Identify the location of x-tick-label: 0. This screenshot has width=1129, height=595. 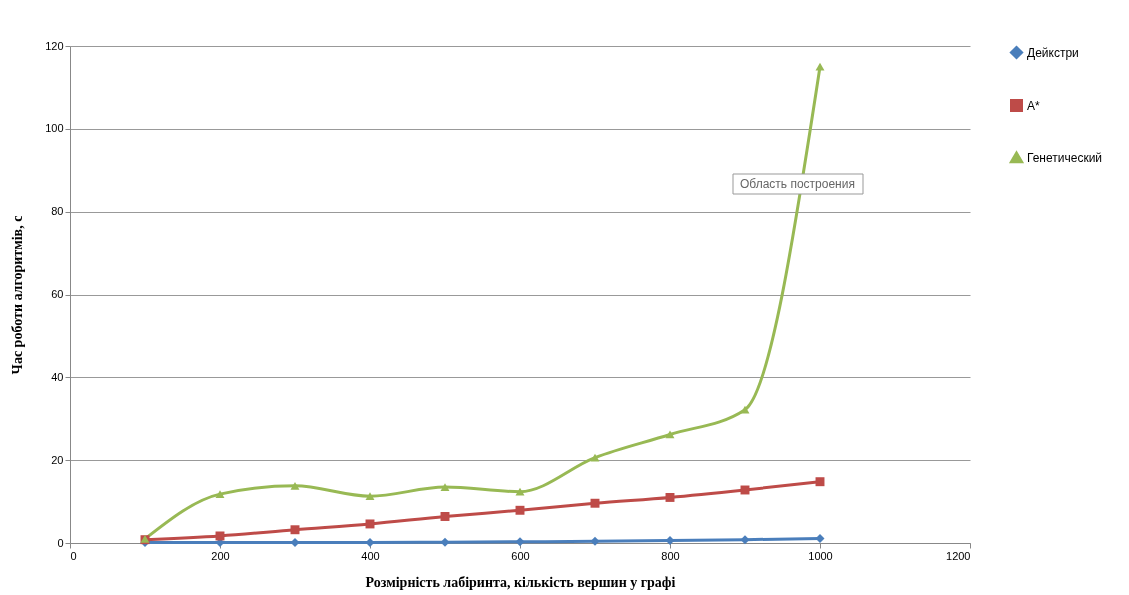
(73, 555).